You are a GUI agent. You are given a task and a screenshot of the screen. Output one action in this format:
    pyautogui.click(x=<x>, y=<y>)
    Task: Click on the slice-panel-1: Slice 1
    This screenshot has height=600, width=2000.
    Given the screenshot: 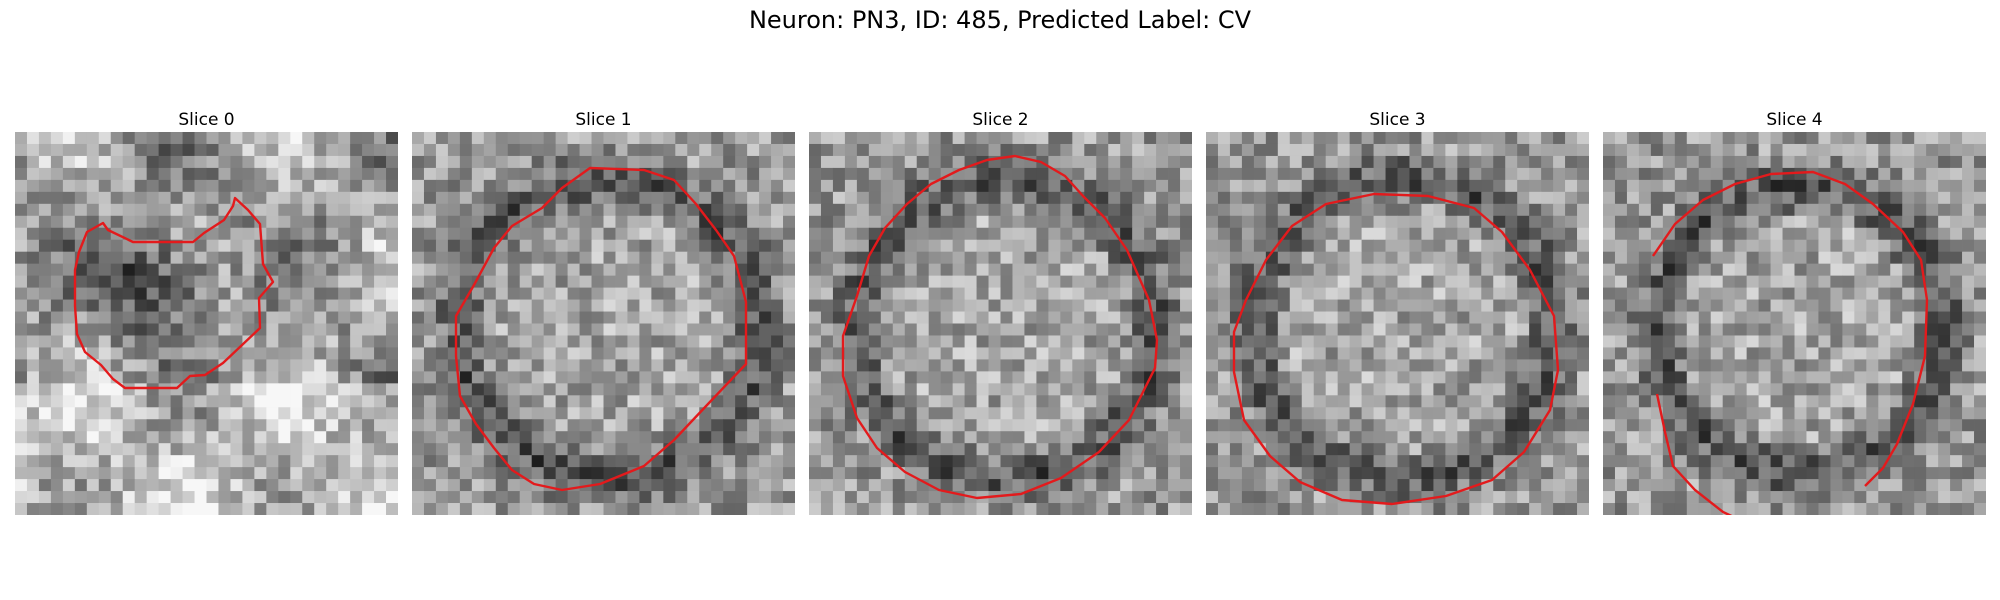 What is the action you would take?
    pyautogui.click(x=603, y=311)
    